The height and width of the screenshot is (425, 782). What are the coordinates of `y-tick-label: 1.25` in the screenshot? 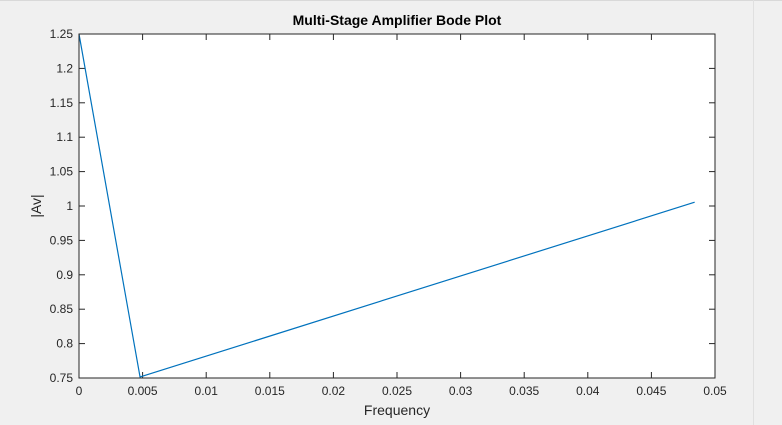 It's located at (62, 34).